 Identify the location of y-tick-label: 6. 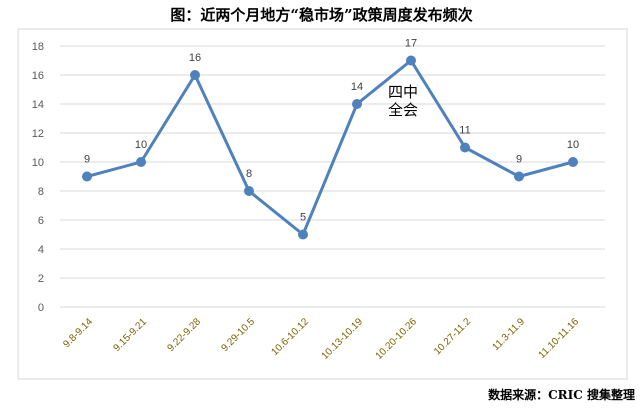
(41, 221).